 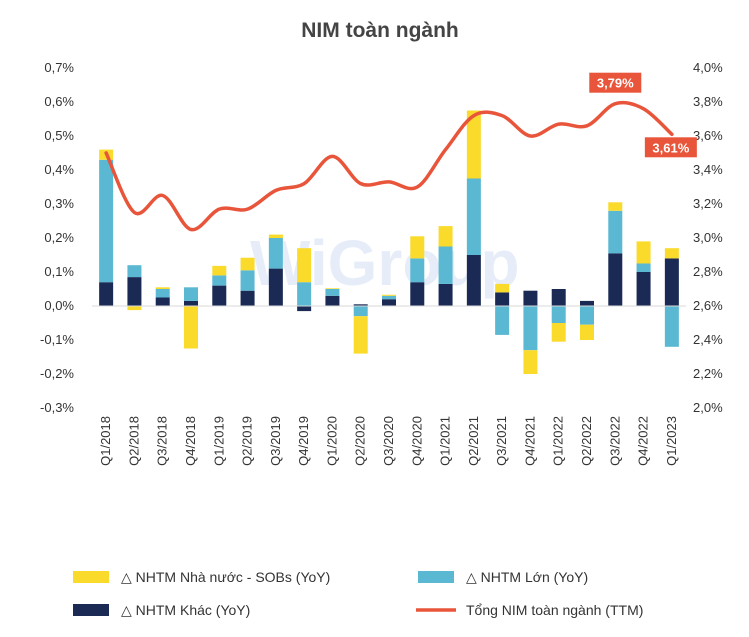 I want to click on y-right-tick-label: 2,4%, so click(x=708, y=339).